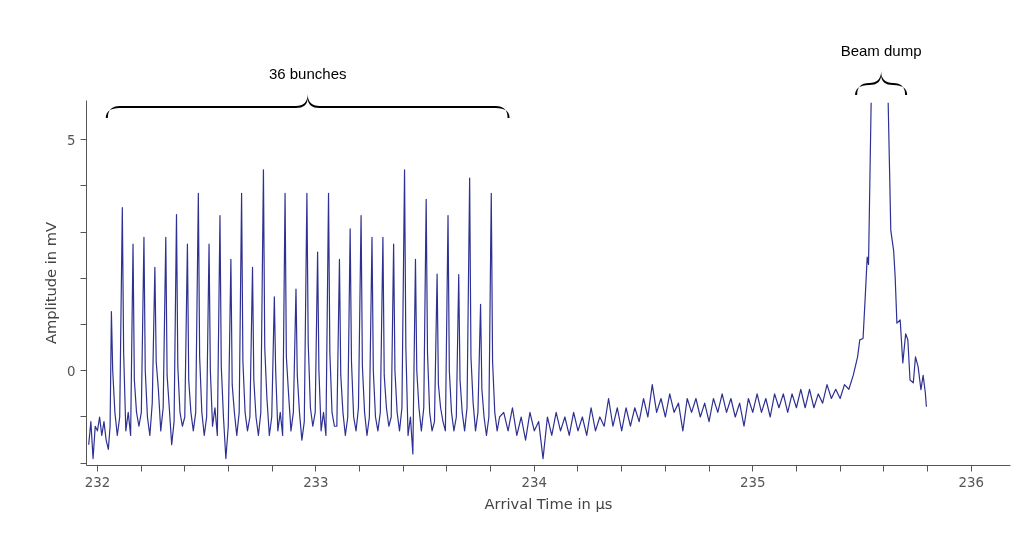 This screenshot has height=541, width=1036. I want to click on y-tick-label: 0, so click(71, 371).